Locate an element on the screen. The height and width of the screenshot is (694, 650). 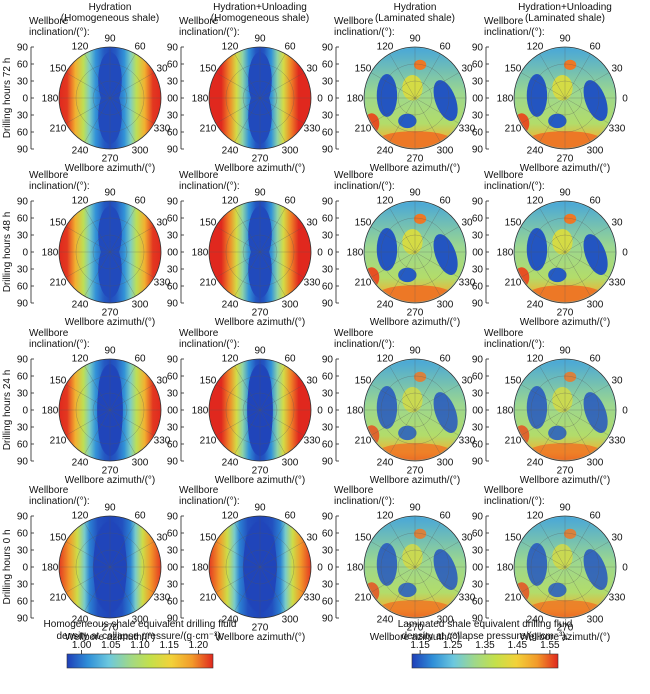
colorbar-swatch is located at coordinates (140, 661).